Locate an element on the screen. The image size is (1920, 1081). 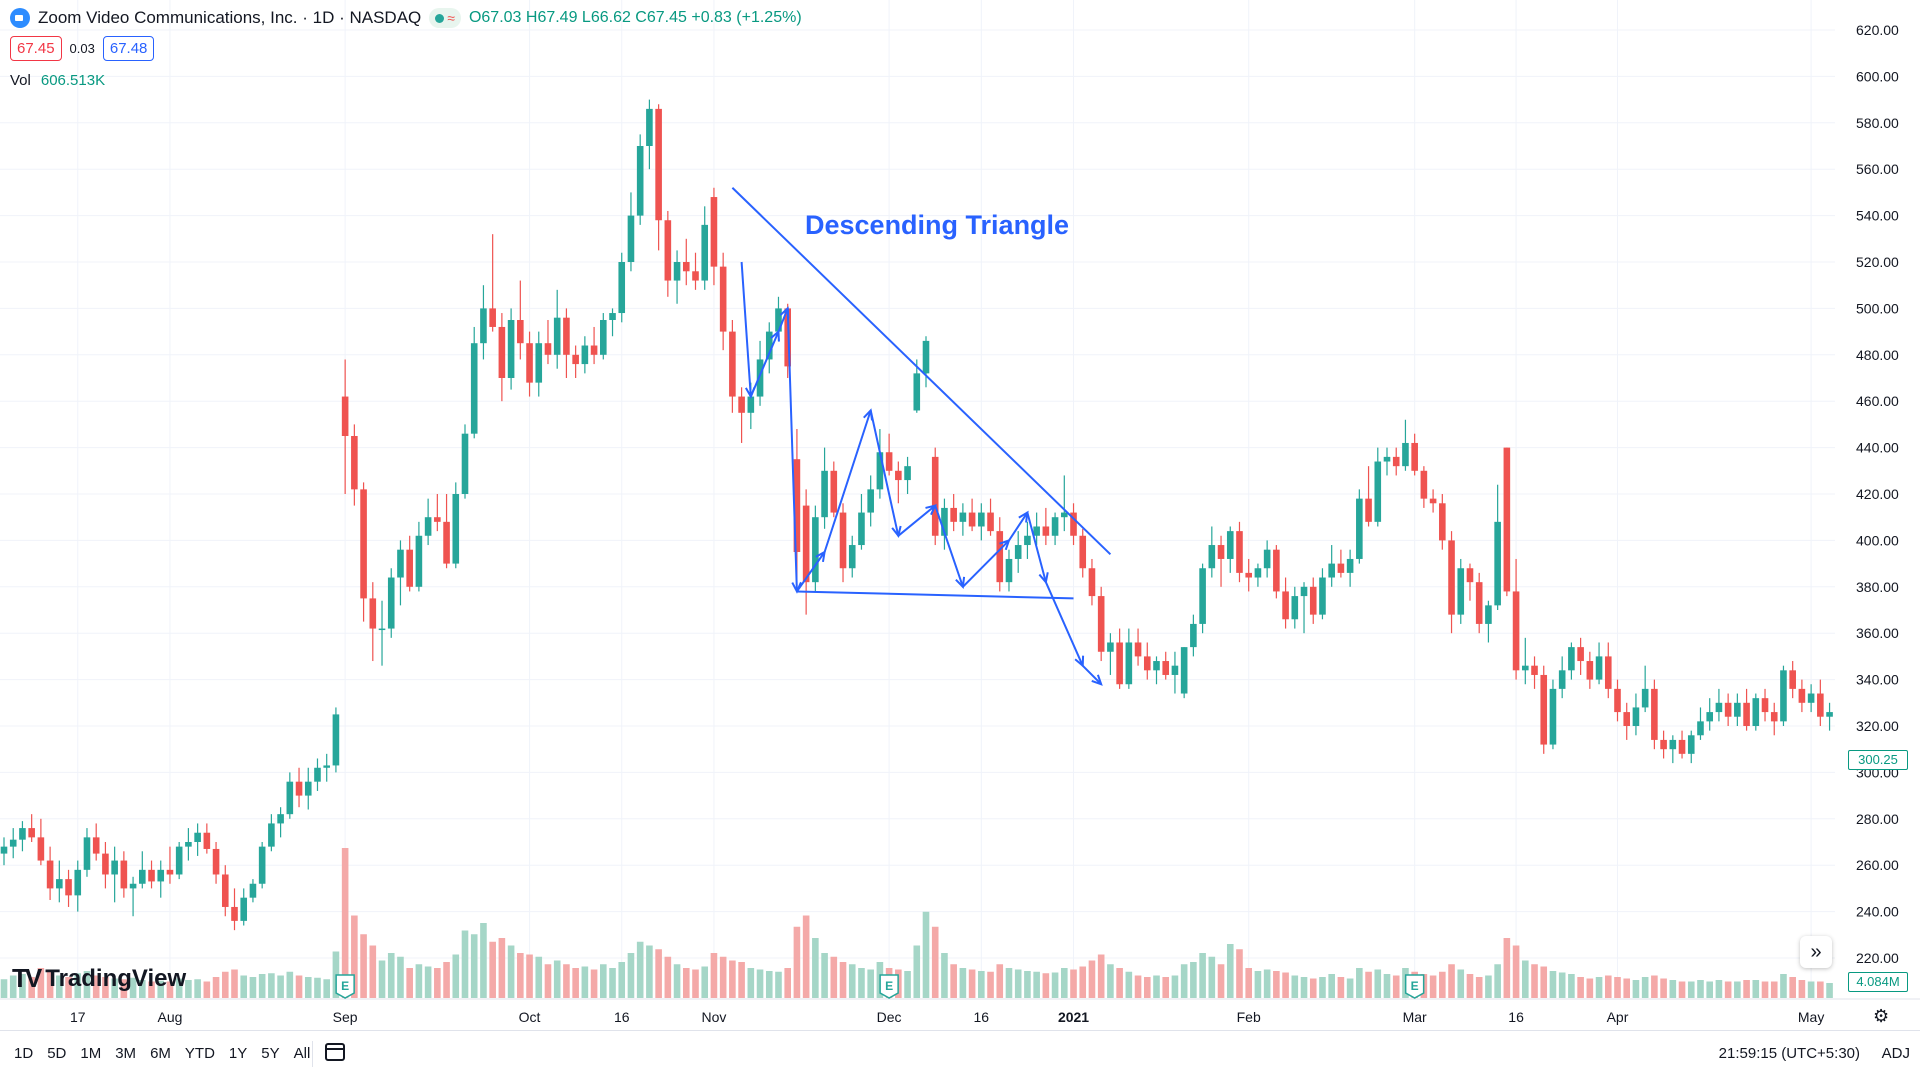
price-tick-label: 260.00 is located at coordinates (1877, 865).